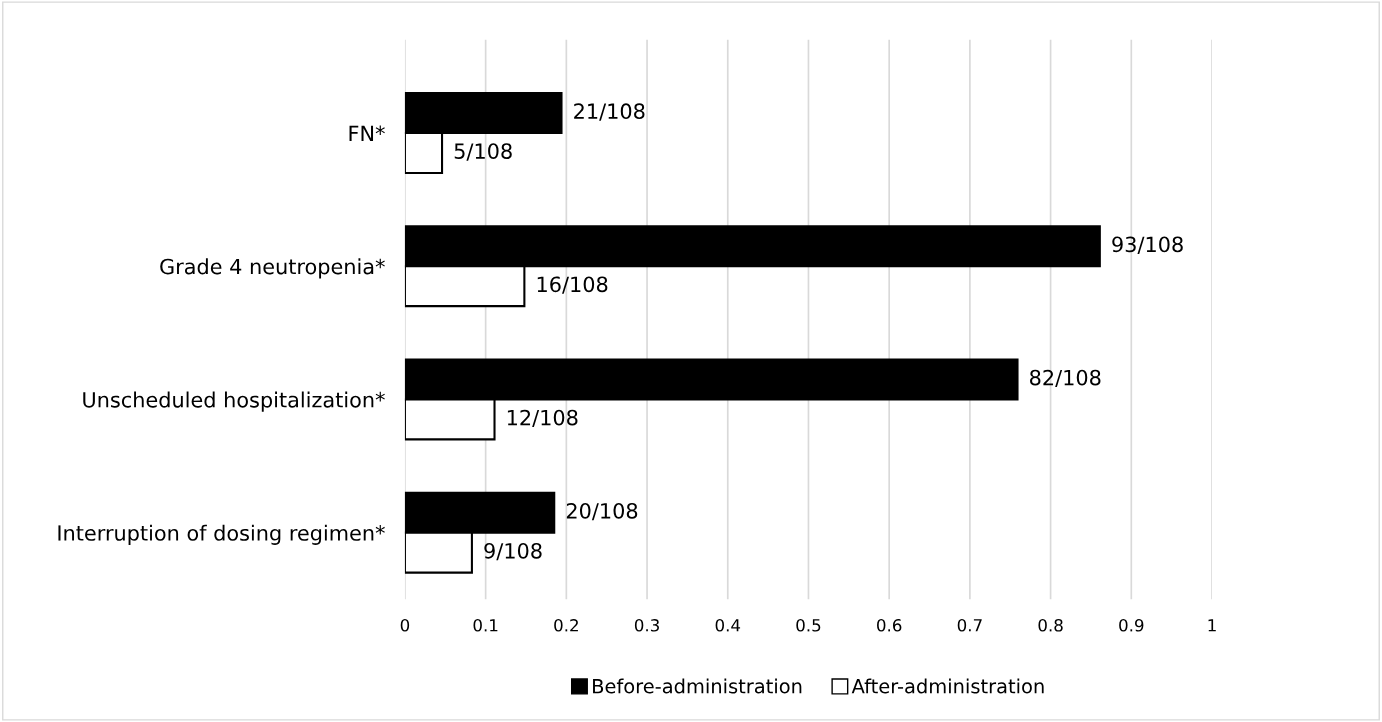  Describe the element at coordinates (1147, 245) in the screenshot. I see `data-label: 93/108` at that location.